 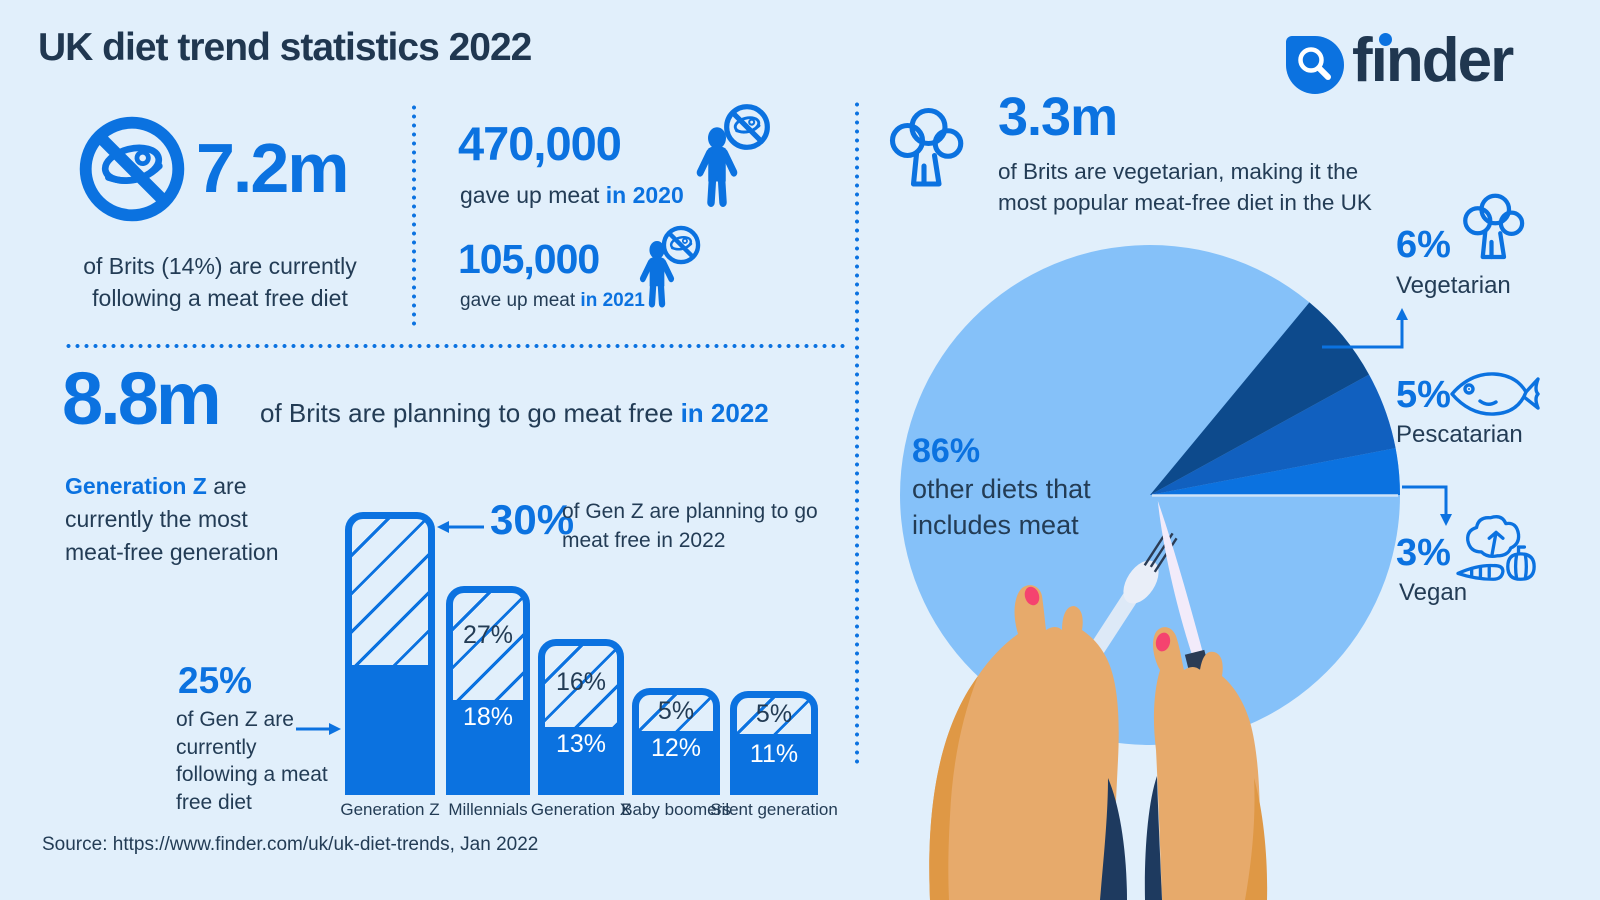 I want to click on bar-solid-label: 18%, so click(x=488, y=717).